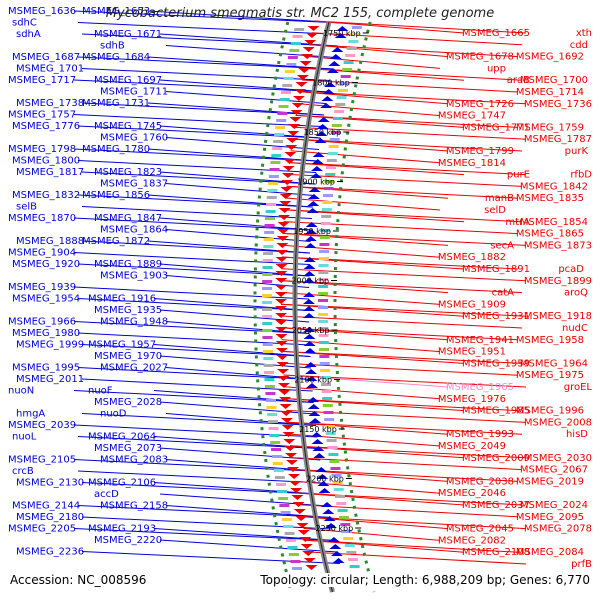 The width and height of the screenshot is (600, 600). What do you see at coordinates (122, 529) in the screenshot?
I see `gene-label-left: MSMEG_2193` at bounding box center [122, 529].